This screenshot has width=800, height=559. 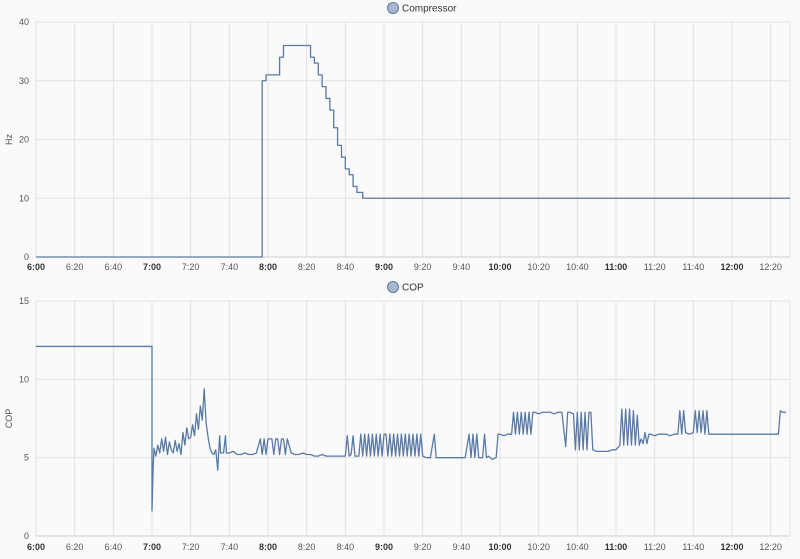 I want to click on y-tick-label: 5, so click(x=26, y=458).